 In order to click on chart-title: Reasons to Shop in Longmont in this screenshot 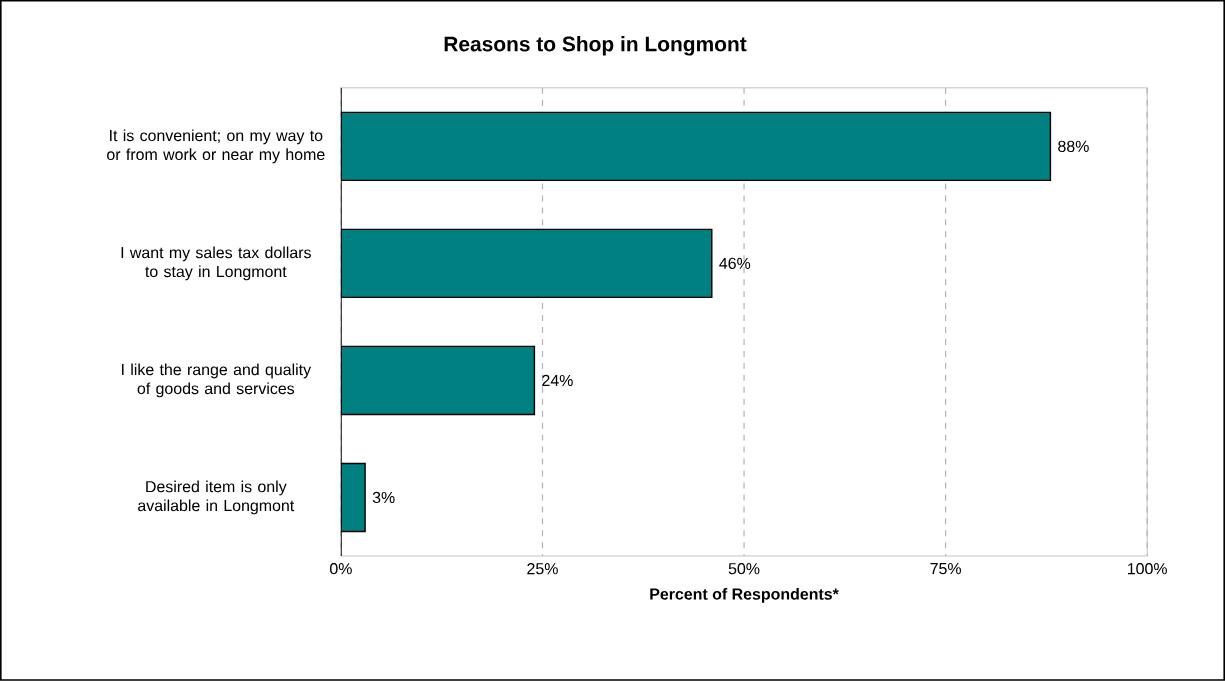, I will do `click(595, 46)`.